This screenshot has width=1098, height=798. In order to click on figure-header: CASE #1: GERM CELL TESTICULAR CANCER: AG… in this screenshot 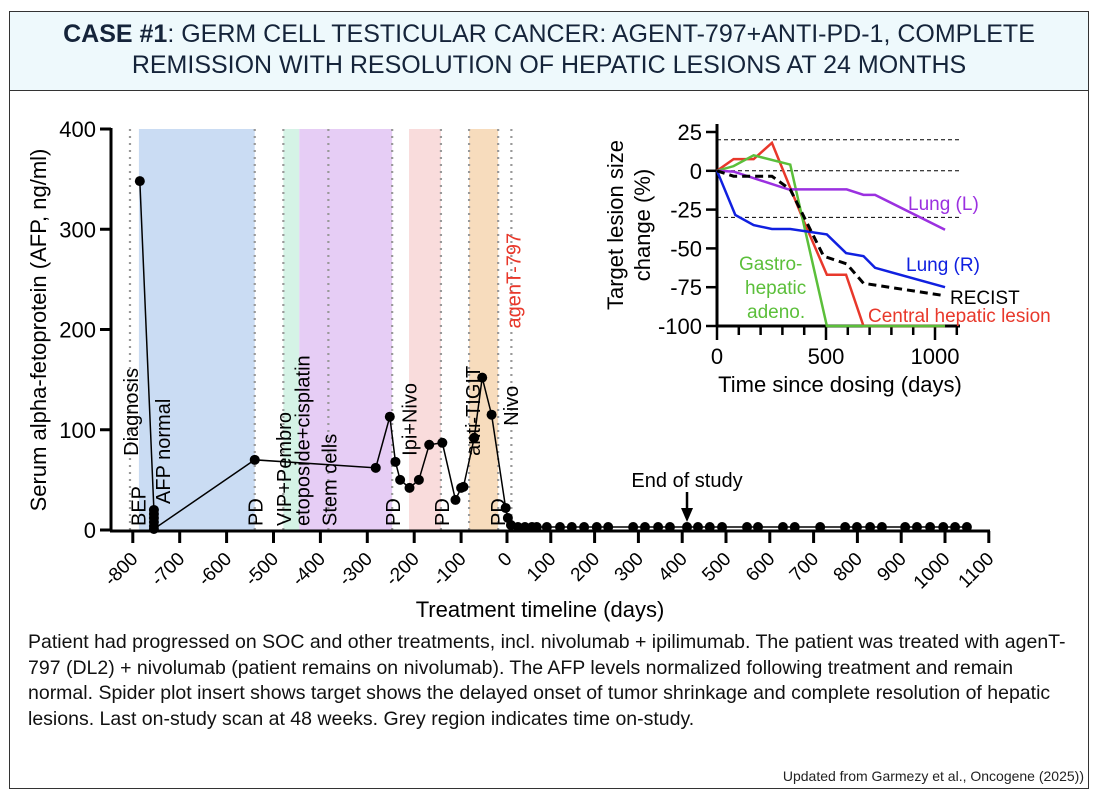, I will do `click(549, 51)`.